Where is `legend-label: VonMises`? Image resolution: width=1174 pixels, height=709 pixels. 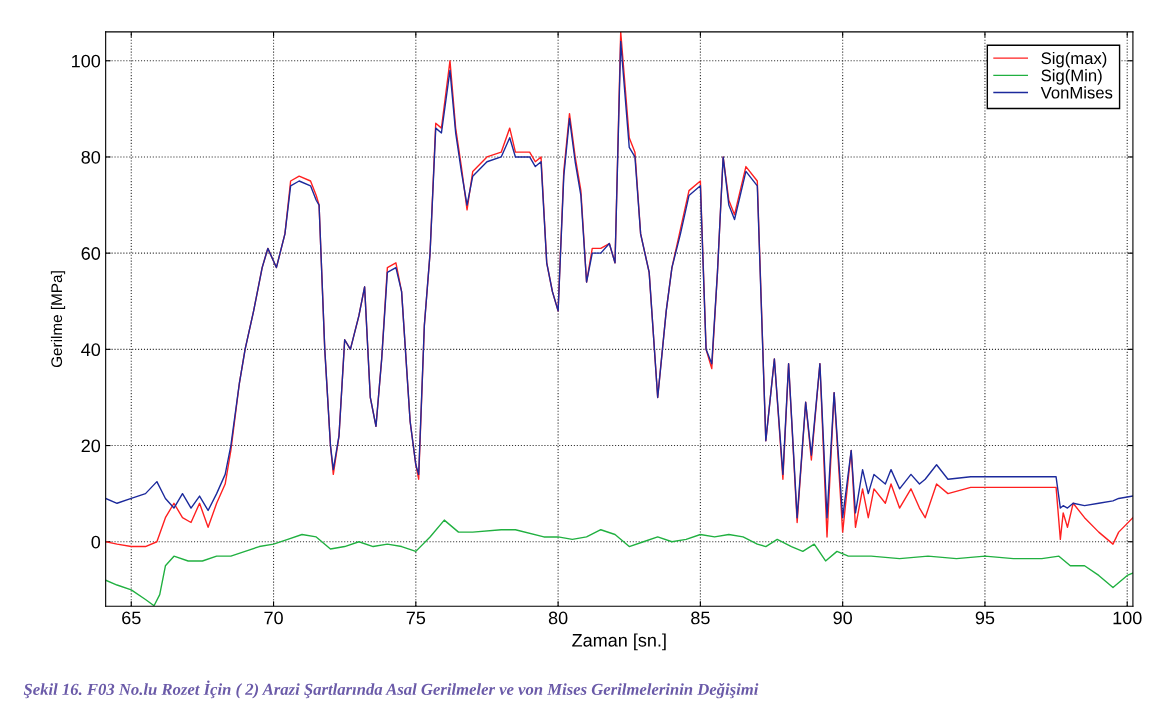 legend-label: VonMises is located at coordinates (1076, 92).